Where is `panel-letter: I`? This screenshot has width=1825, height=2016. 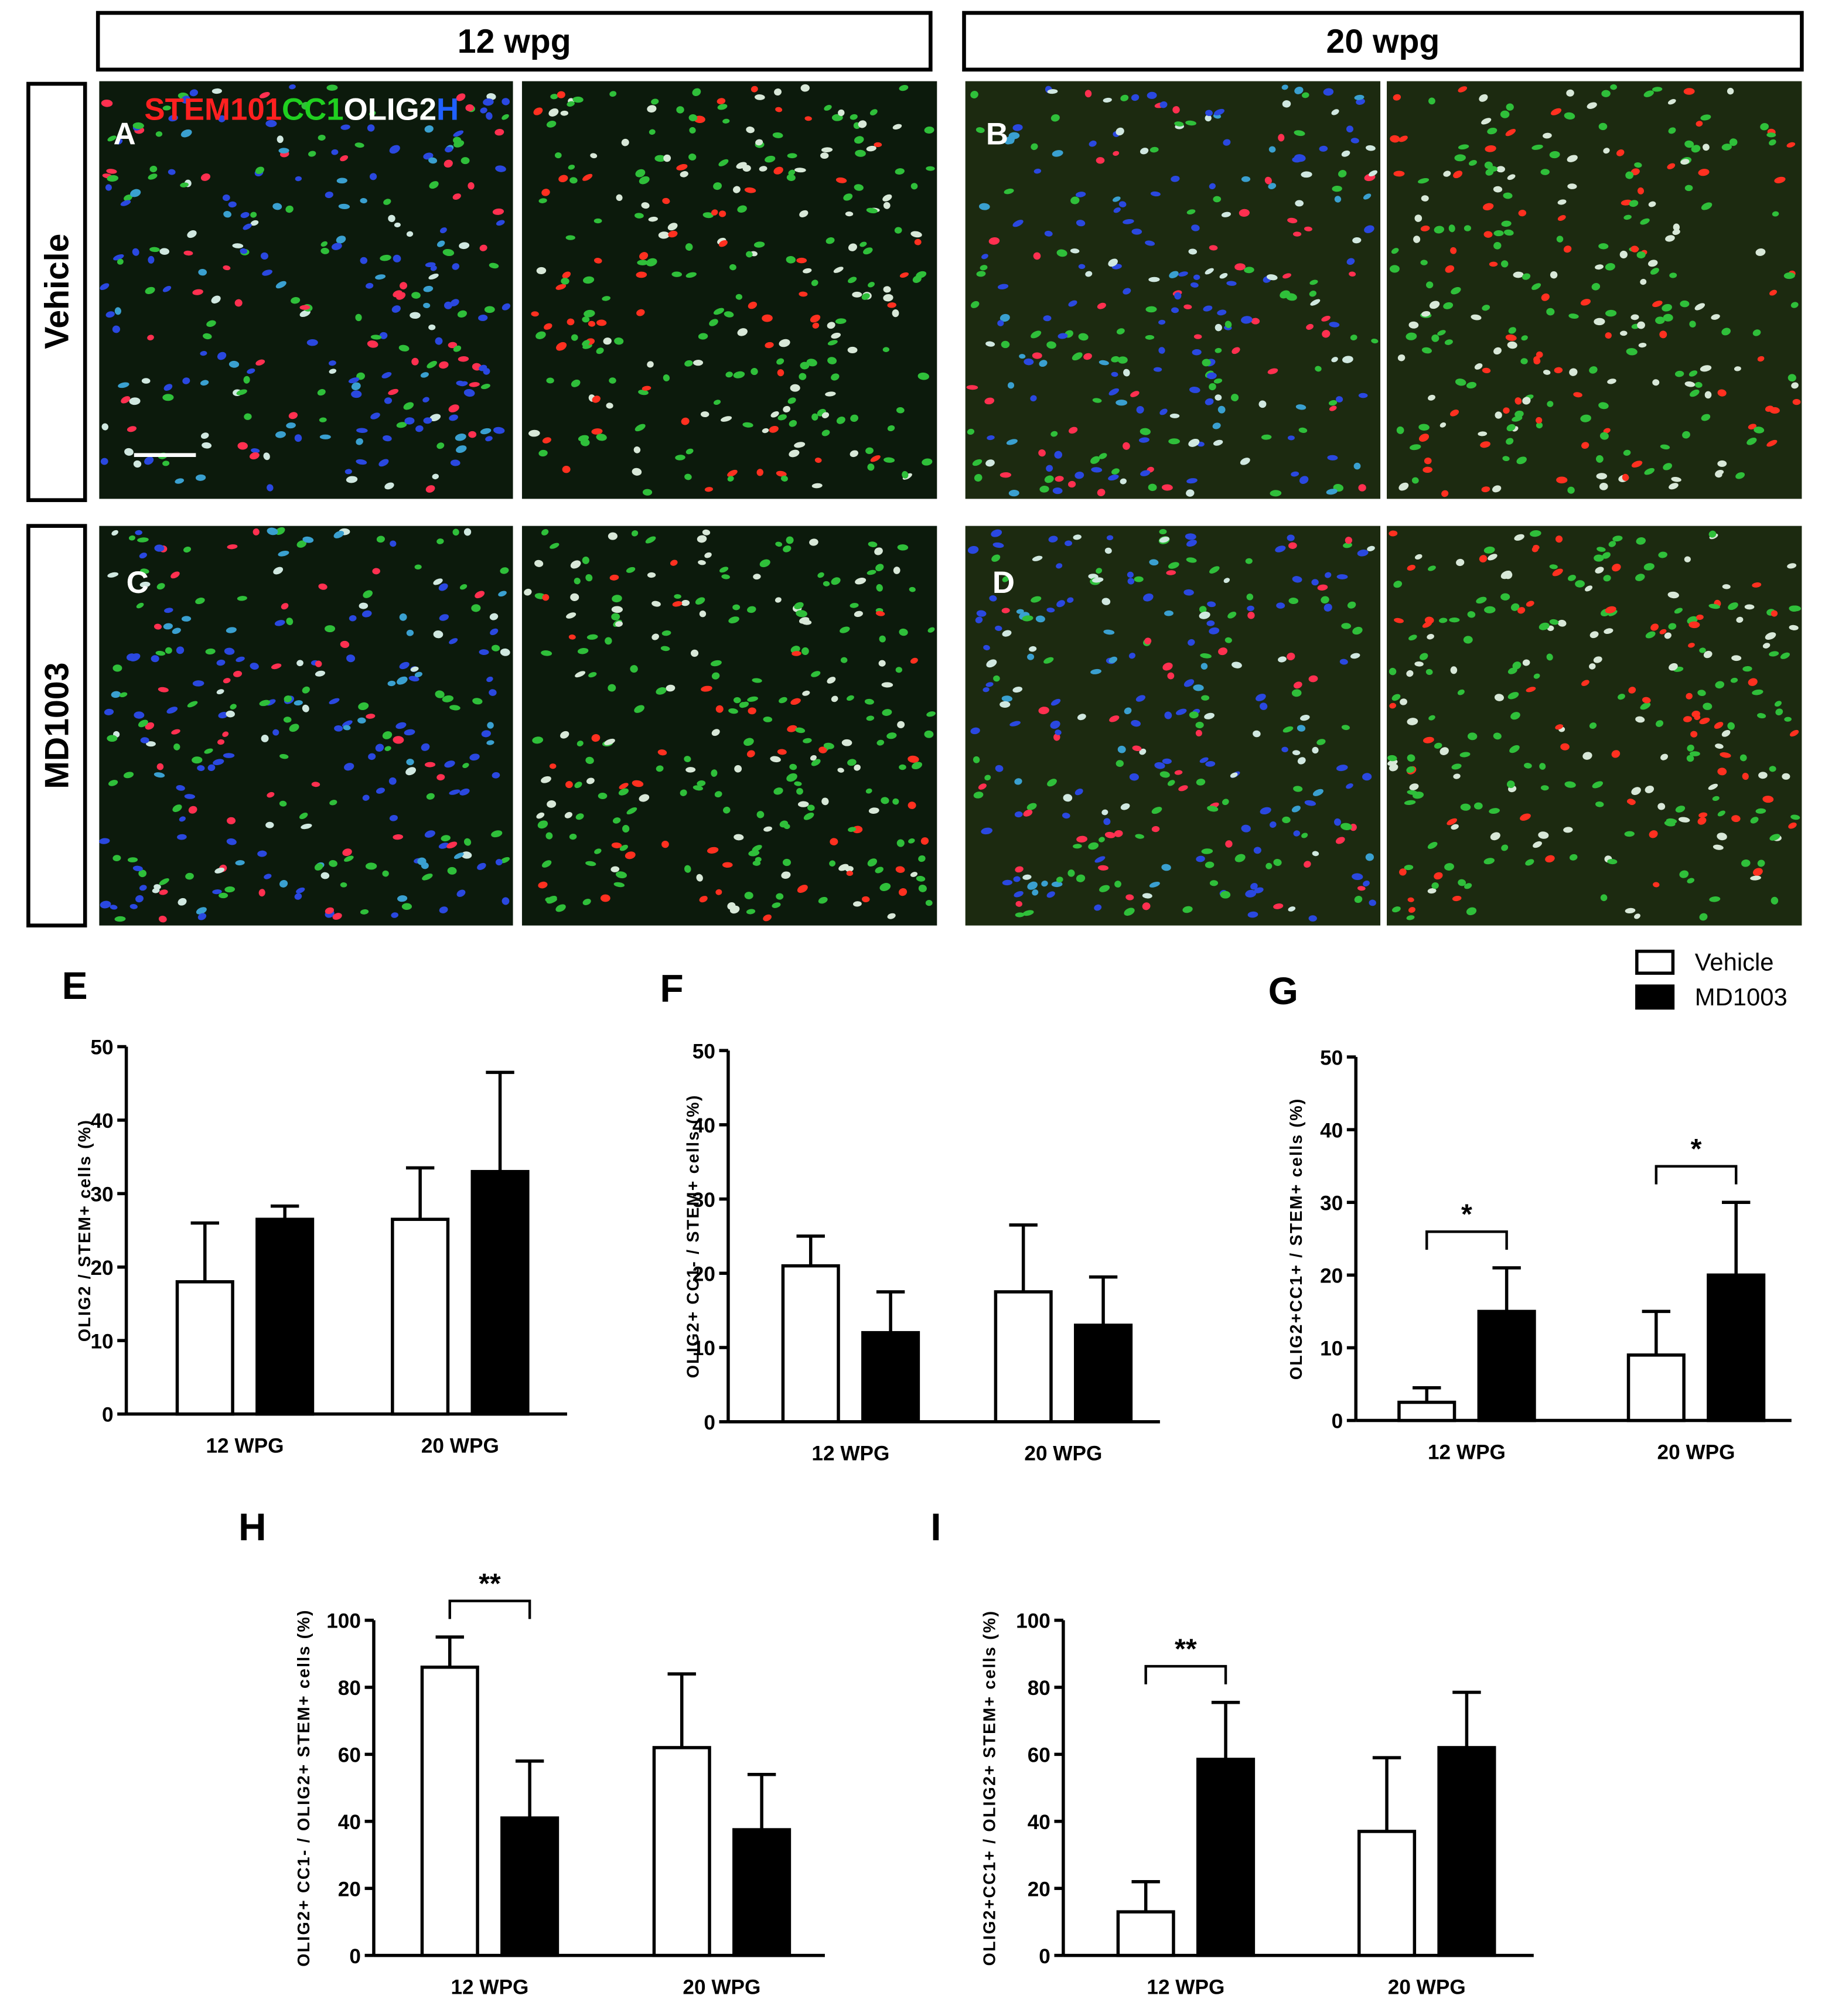 panel-letter: I is located at coordinates (935, 1526).